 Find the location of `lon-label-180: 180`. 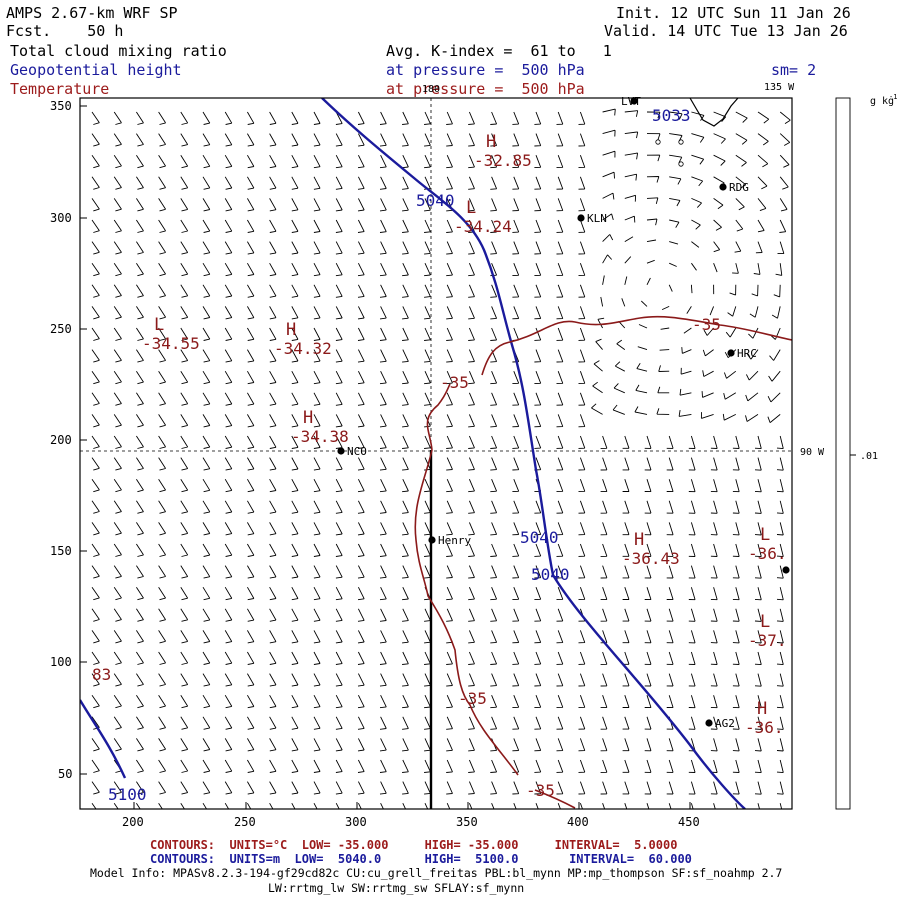

lon-label-180: 180 is located at coordinates (431, 89).